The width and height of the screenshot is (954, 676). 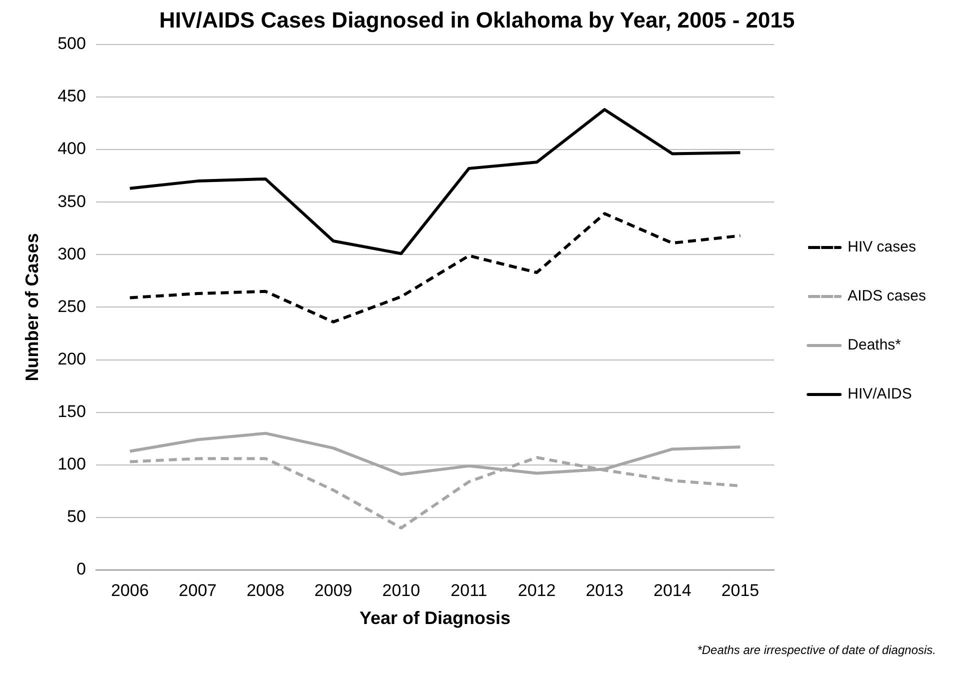 What do you see at coordinates (880, 394) in the screenshot?
I see `legend-label: HIV/AIDS` at bounding box center [880, 394].